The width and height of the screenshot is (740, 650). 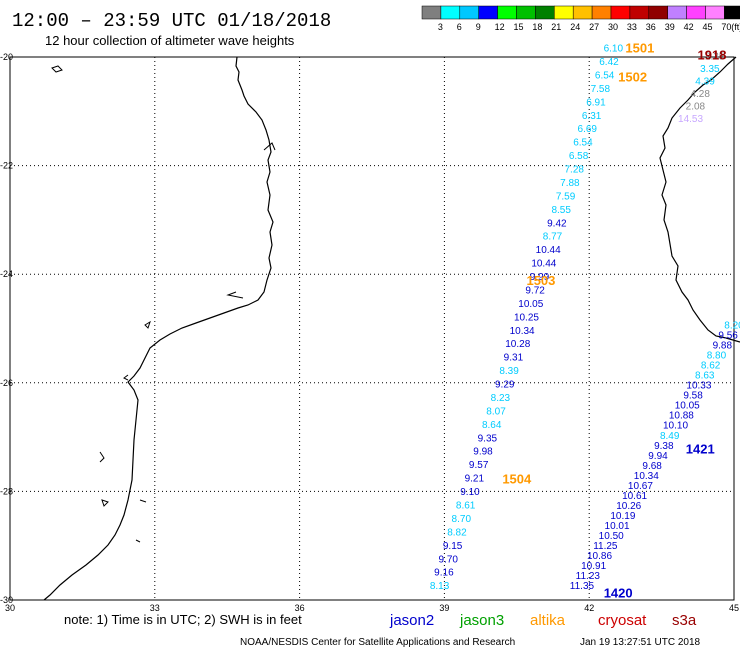 What do you see at coordinates (155, 608) in the screenshot?
I see `lon-tick-label: 33` at bounding box center [155, 608].